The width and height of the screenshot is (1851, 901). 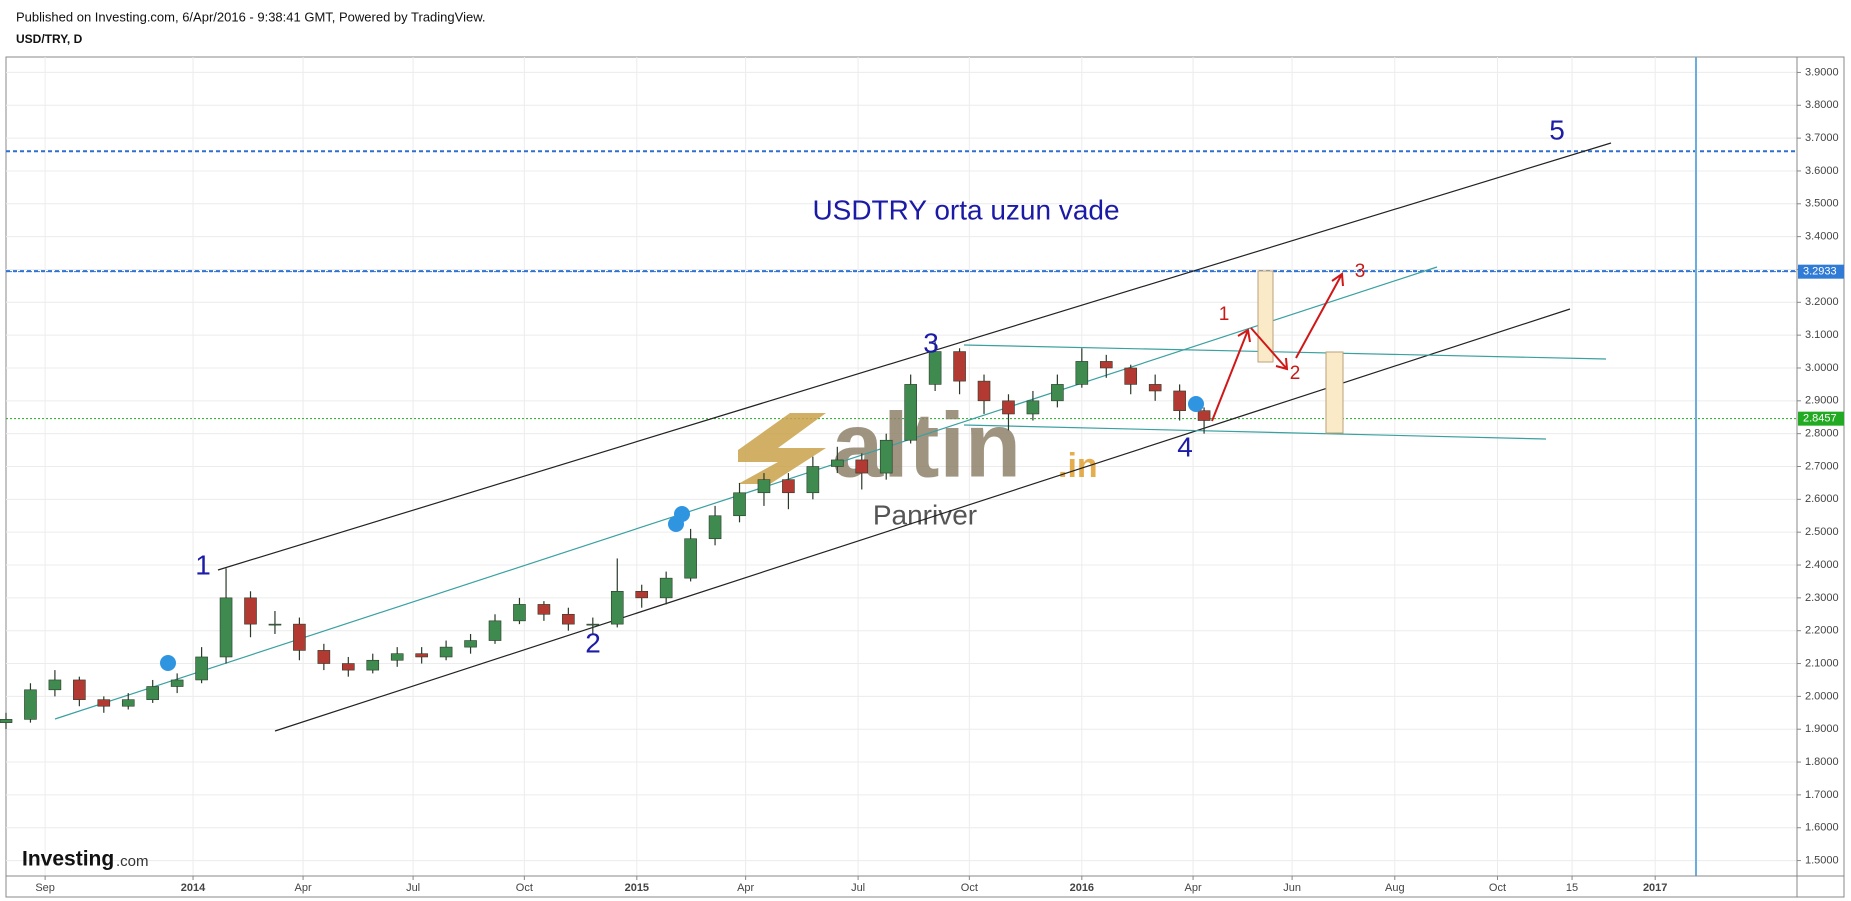 I want to click on y-tick-label: 2.6000, so click(x=1822, y=499).